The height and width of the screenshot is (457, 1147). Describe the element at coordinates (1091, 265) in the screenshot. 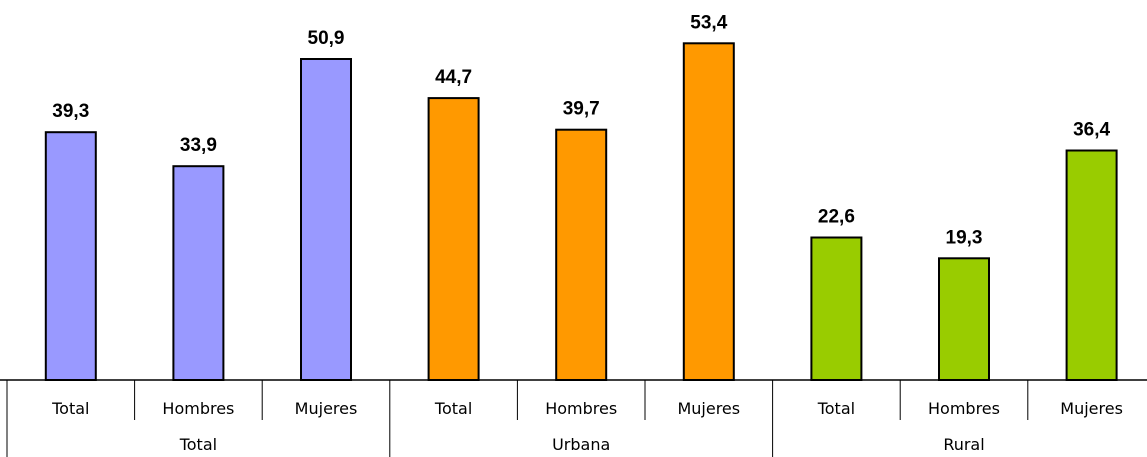

I see `bar-rural-mujeres` at that location.